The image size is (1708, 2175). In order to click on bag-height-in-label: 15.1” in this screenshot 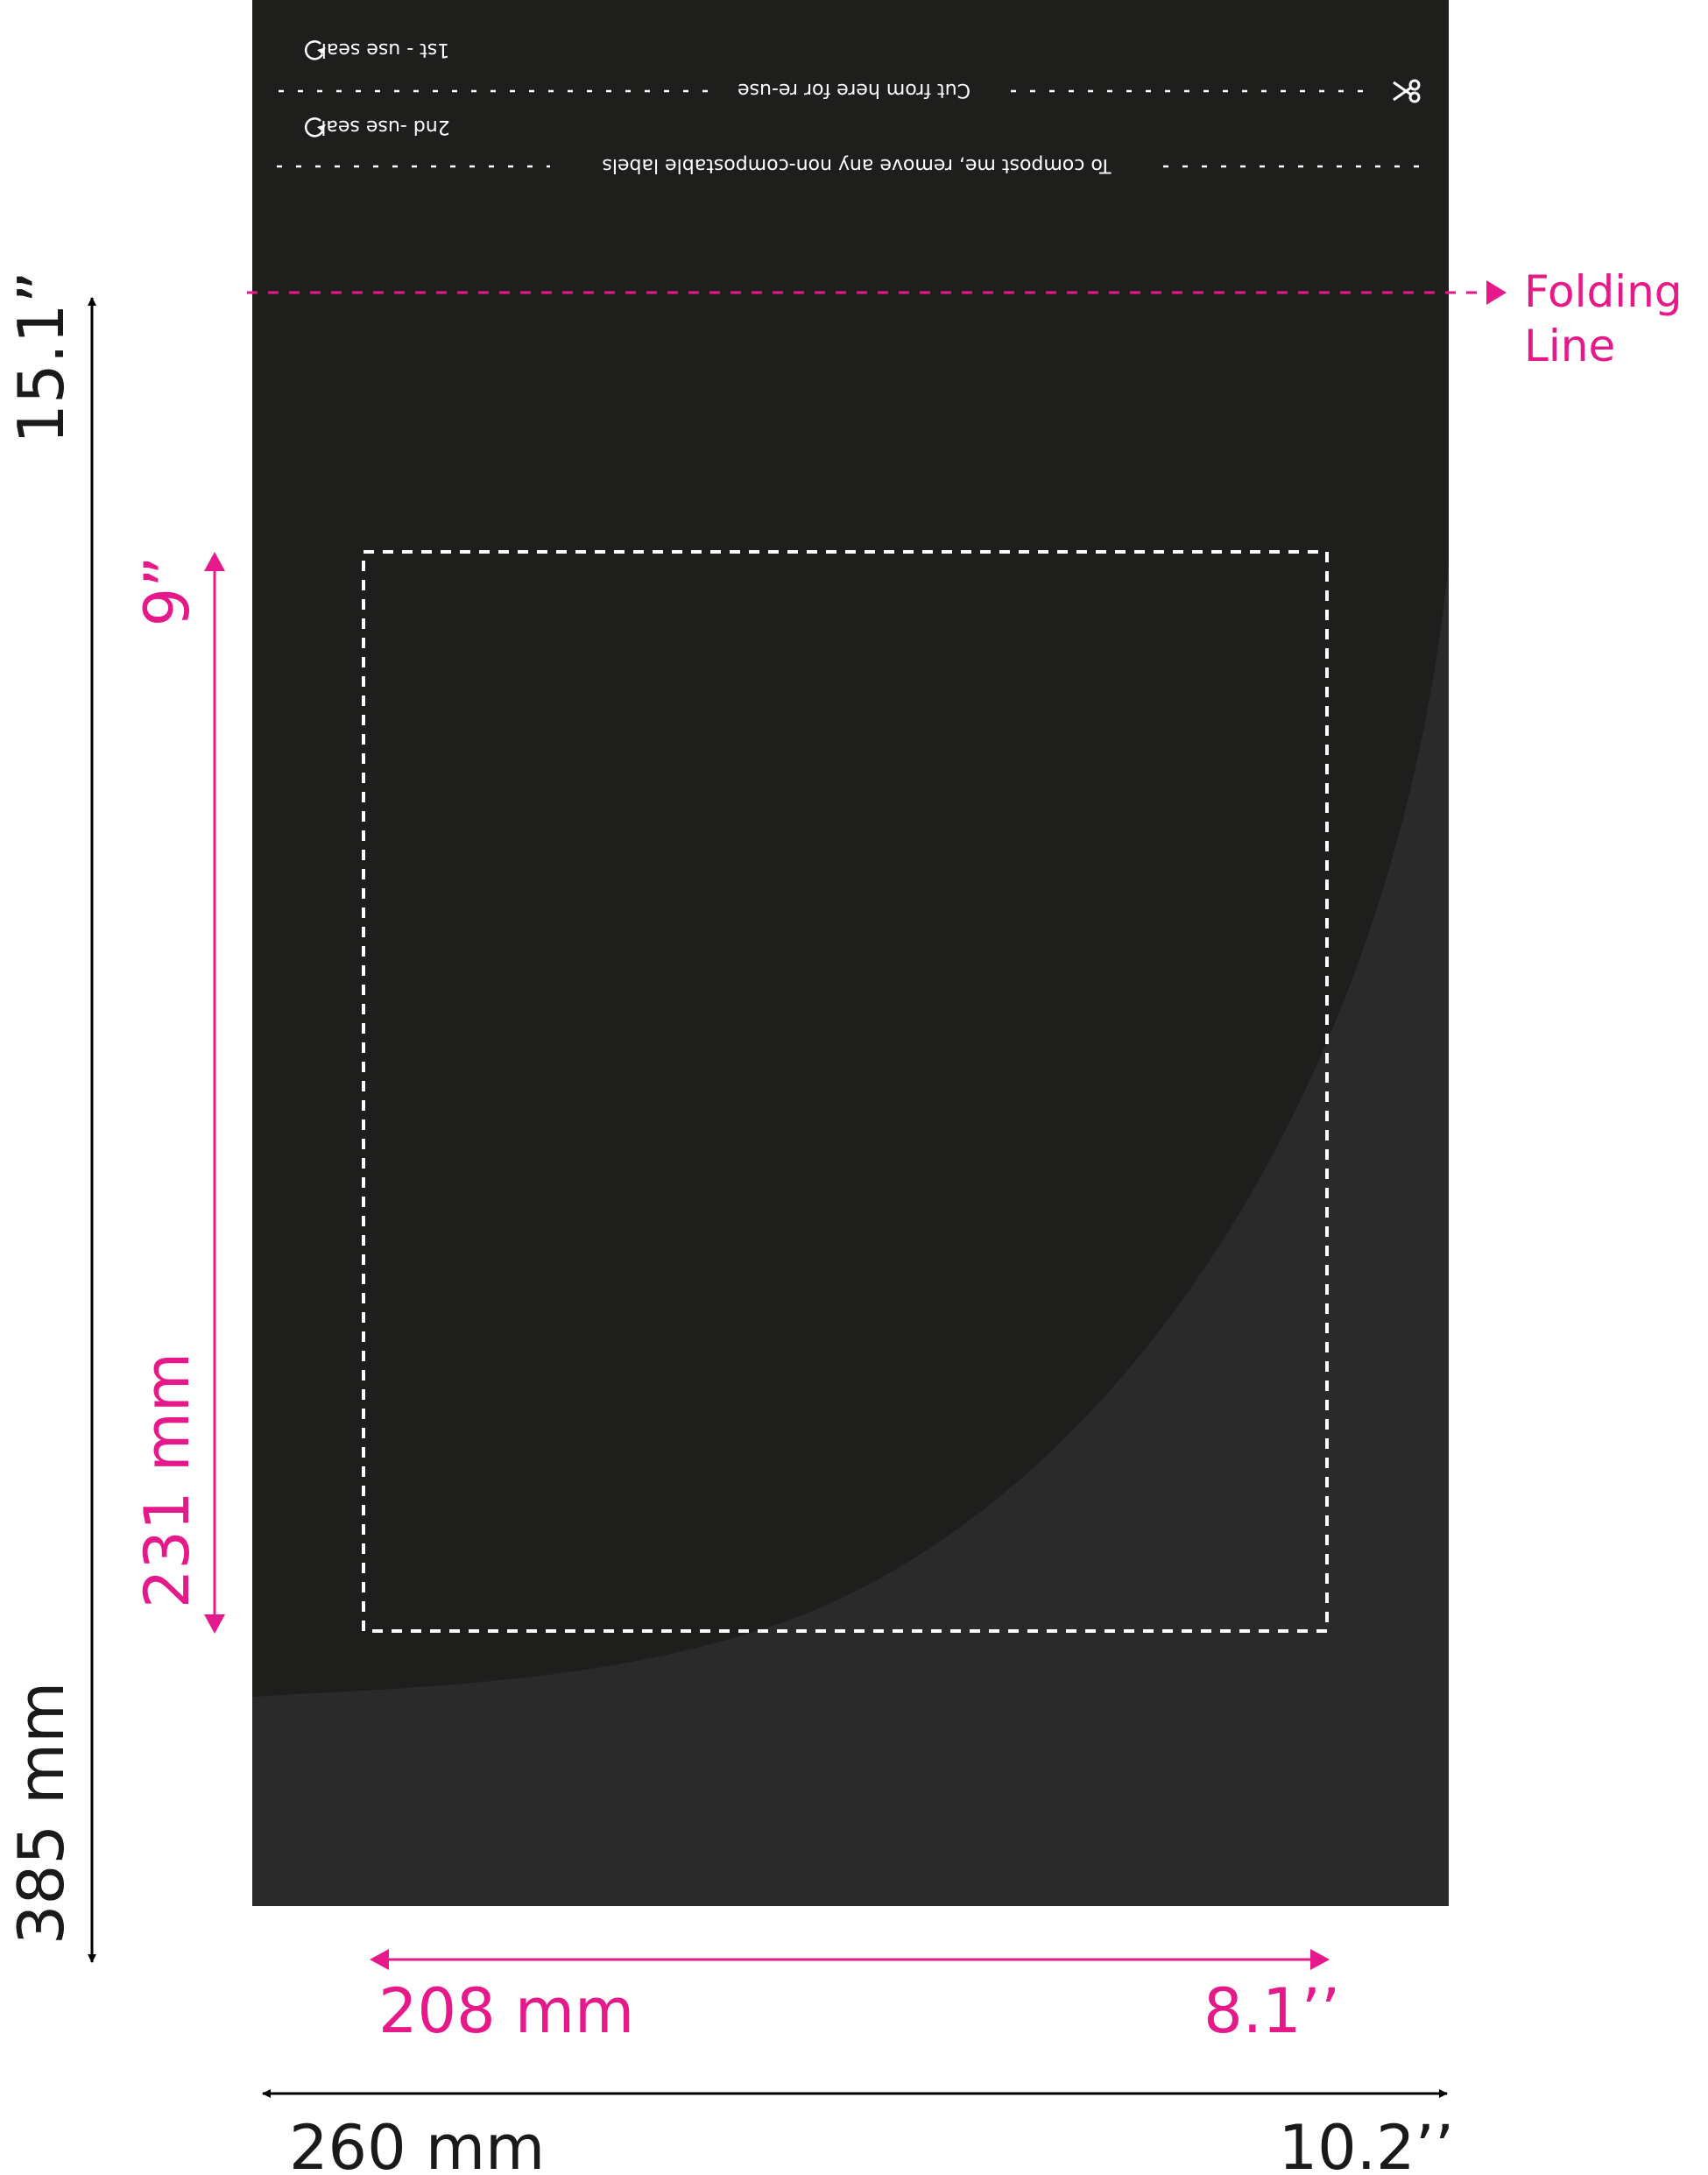, I will do `click(41, 357)`.